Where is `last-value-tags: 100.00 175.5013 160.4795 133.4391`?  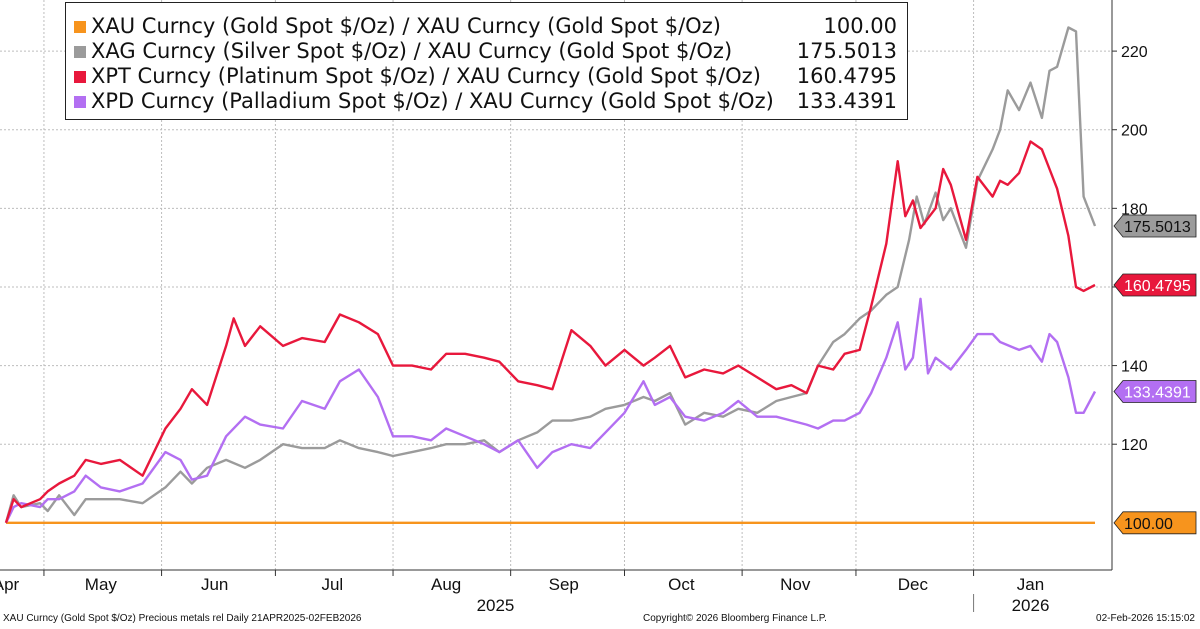
last-value-tags: 100.00 175.5013 160.4795 133.4391 is located at coordinates (1155, 374).